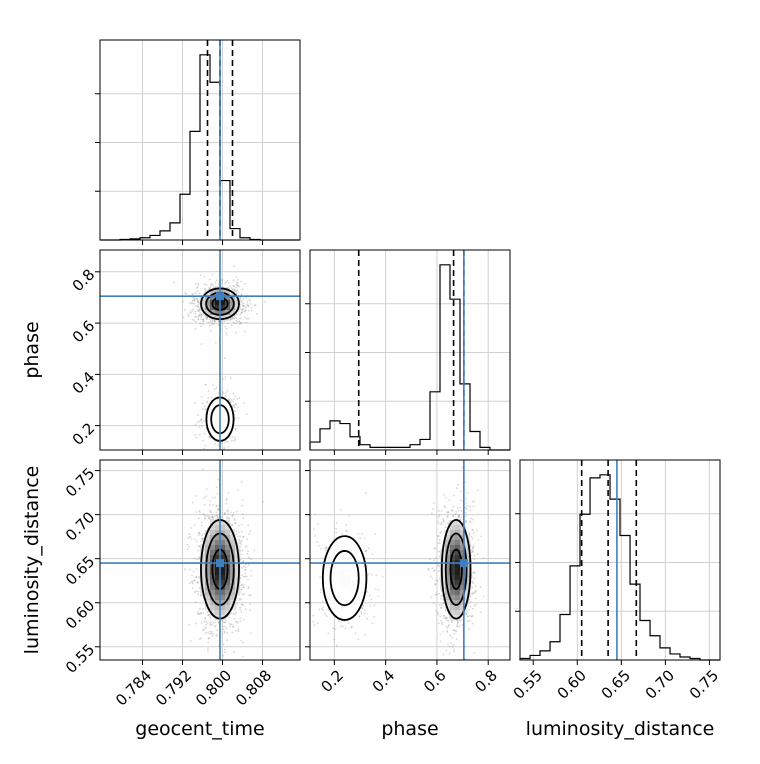 This screenshot has height=764, width=760. I want to click on y-tick-label: 0.70, so click(80, 526).